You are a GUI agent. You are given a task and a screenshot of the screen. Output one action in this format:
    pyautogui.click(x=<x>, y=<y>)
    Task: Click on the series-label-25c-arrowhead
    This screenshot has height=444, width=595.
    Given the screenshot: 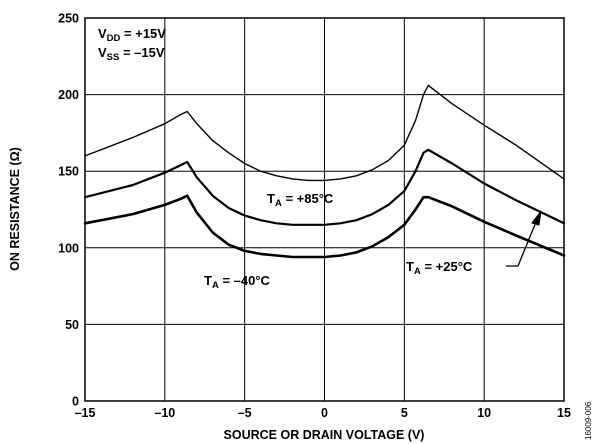 What is the action you would take?
    pyautogui.click(x=536, y=218)
    